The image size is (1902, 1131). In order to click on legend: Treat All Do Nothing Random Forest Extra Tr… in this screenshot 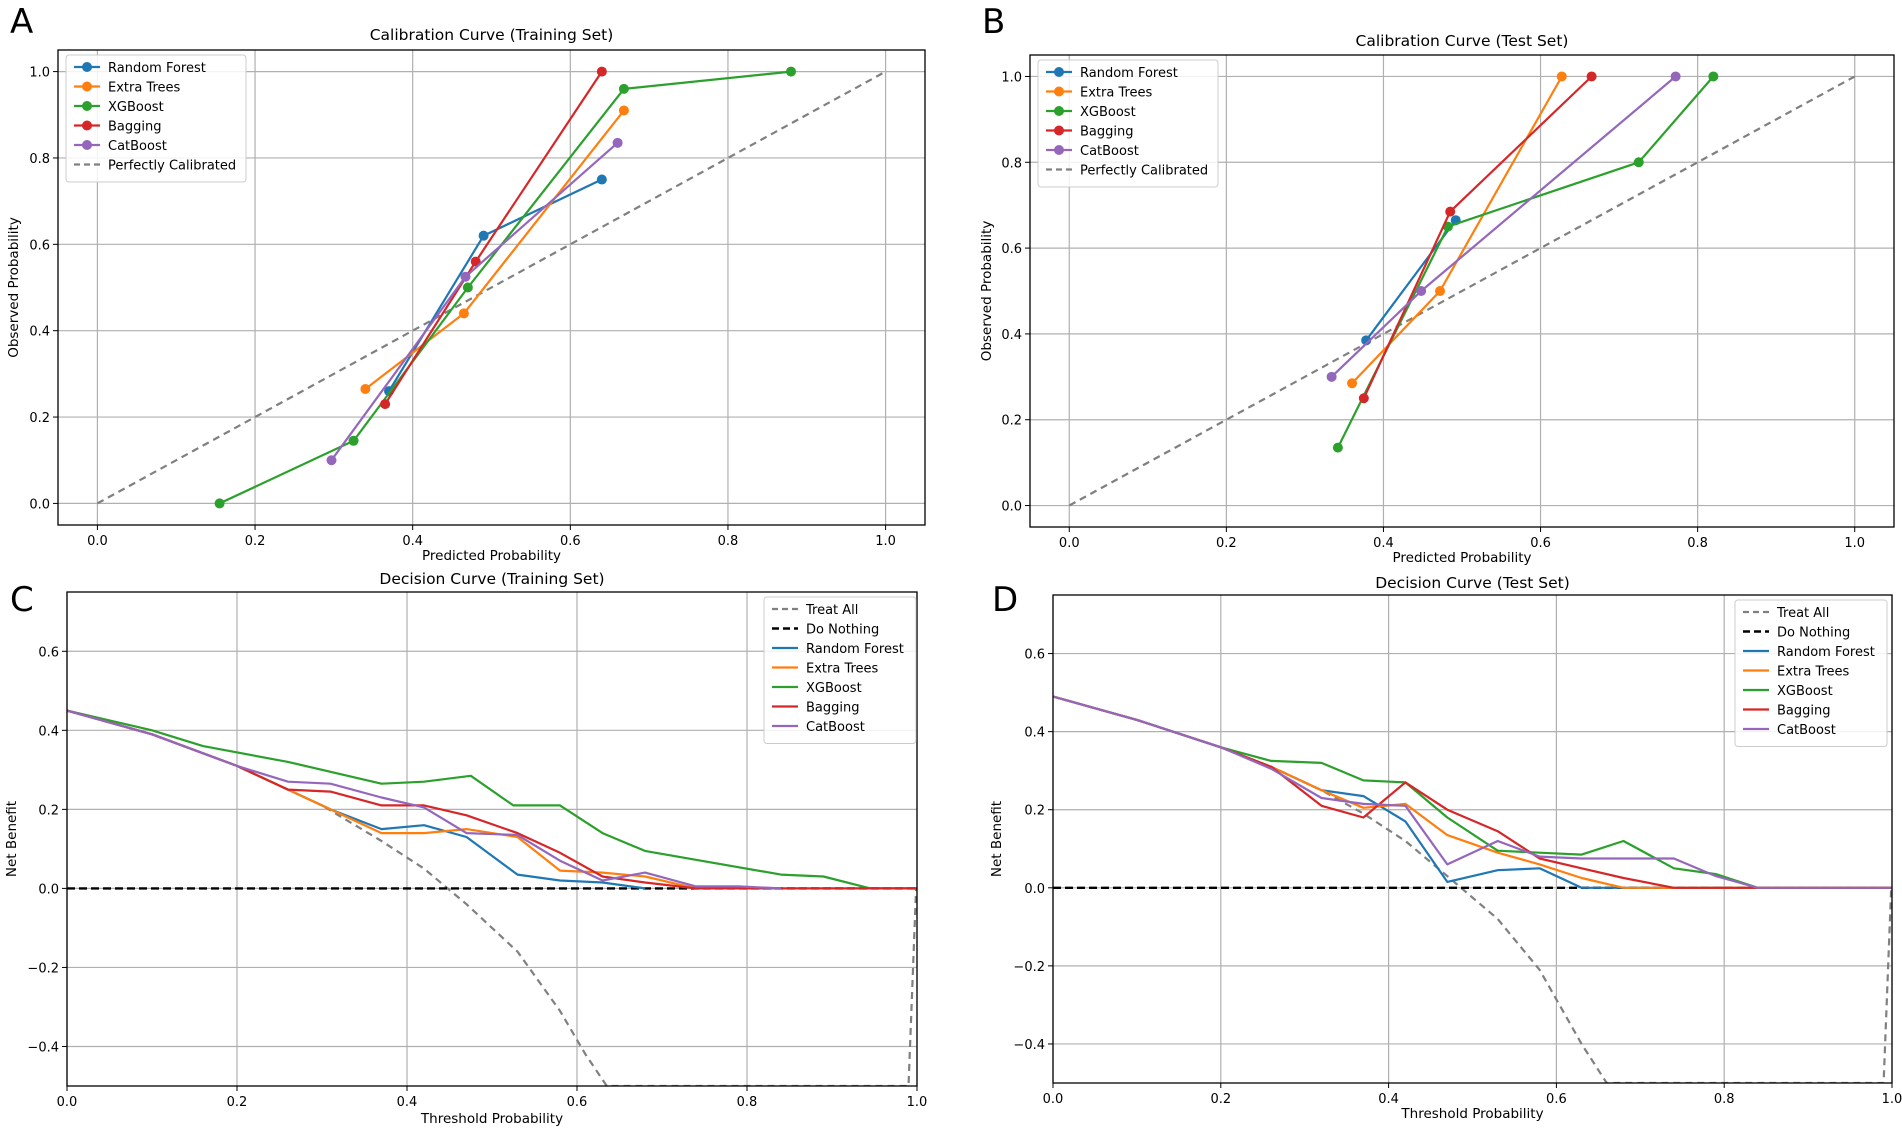, I will do `click(1811, 673)`.